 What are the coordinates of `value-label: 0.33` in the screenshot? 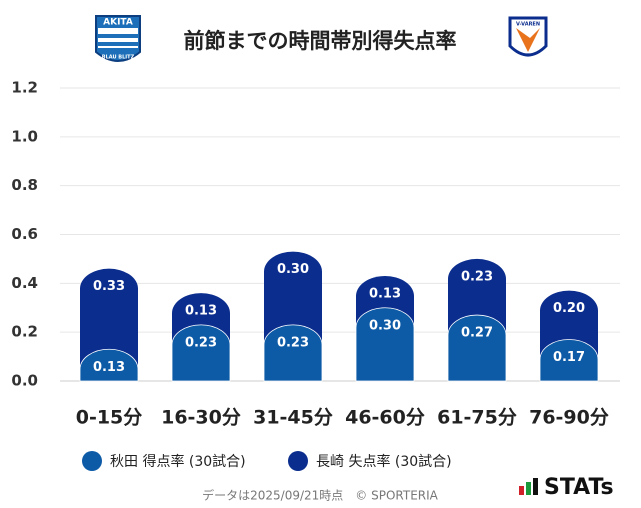 It's located at (109, 286).